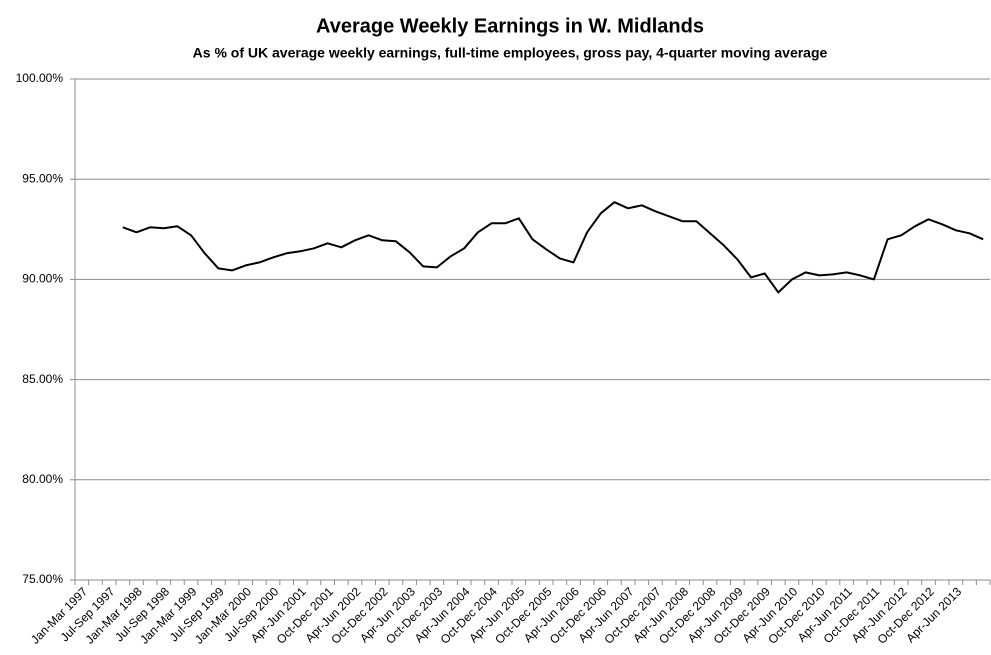  What do you see at coordinates (42, 379) in the screenshot?
I see `y-tick-label: 85.00%` at bounding box center [42, 379].